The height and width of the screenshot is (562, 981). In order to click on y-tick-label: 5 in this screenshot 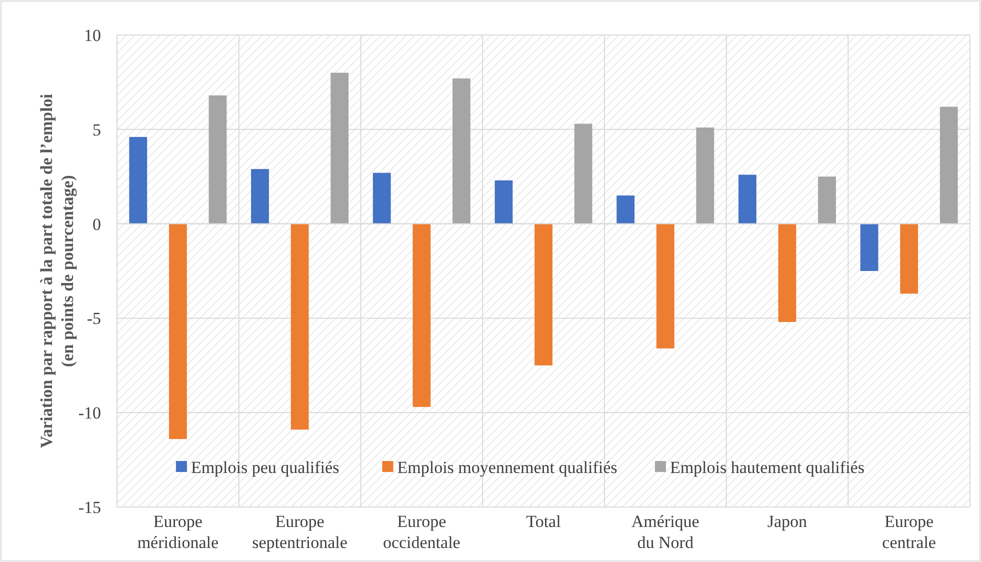, I will do `click(96, 130)`.